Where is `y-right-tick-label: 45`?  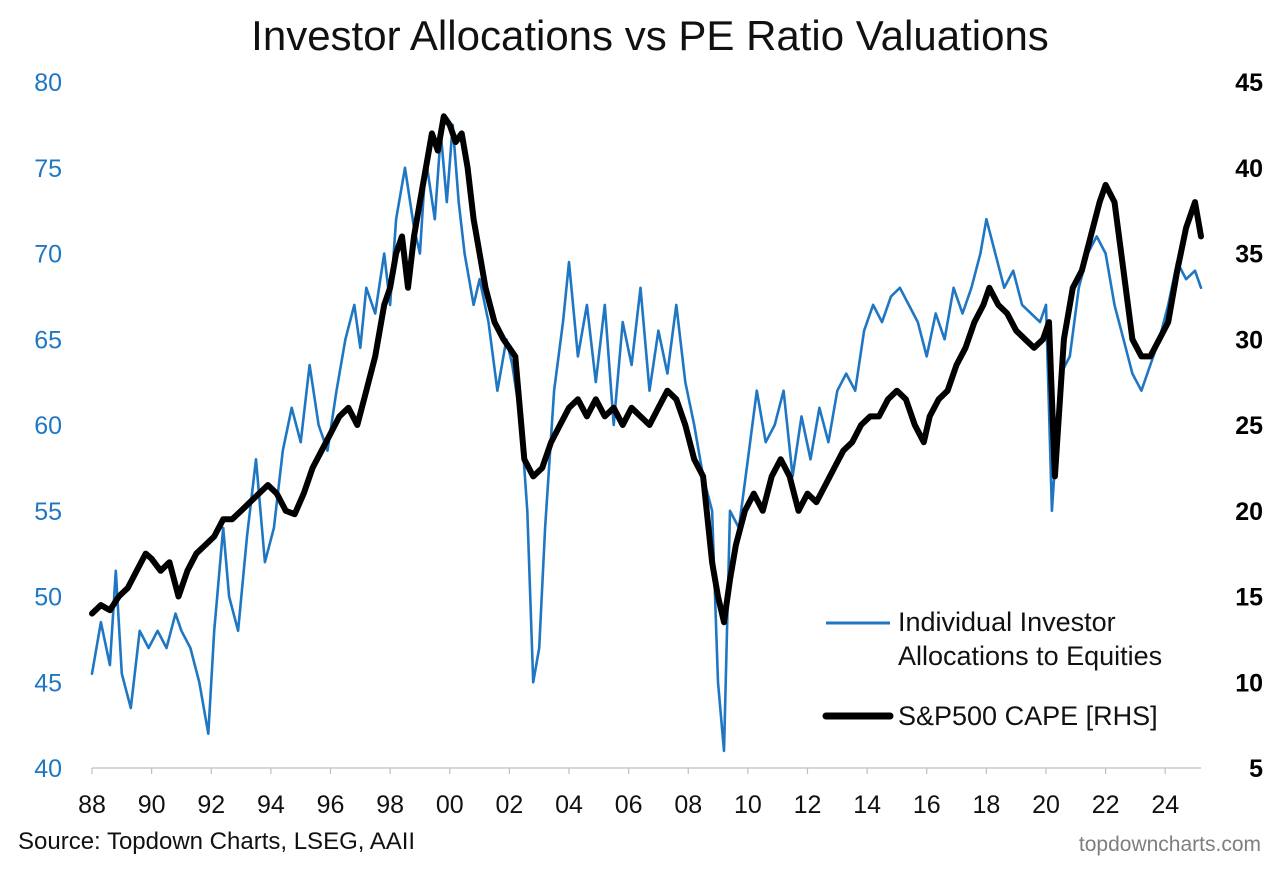 y-right-tick-label: 45 is located at coordinates (1249, 83).